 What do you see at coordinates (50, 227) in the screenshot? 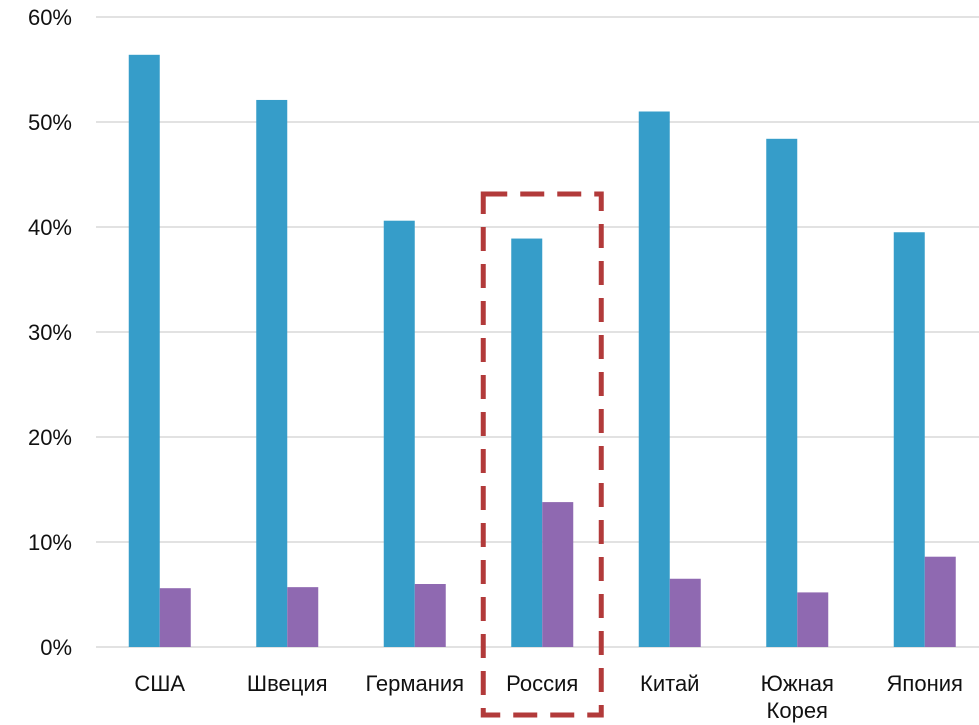
I see `y-tick-label-4: 40%` at bounding box center [50, 227].